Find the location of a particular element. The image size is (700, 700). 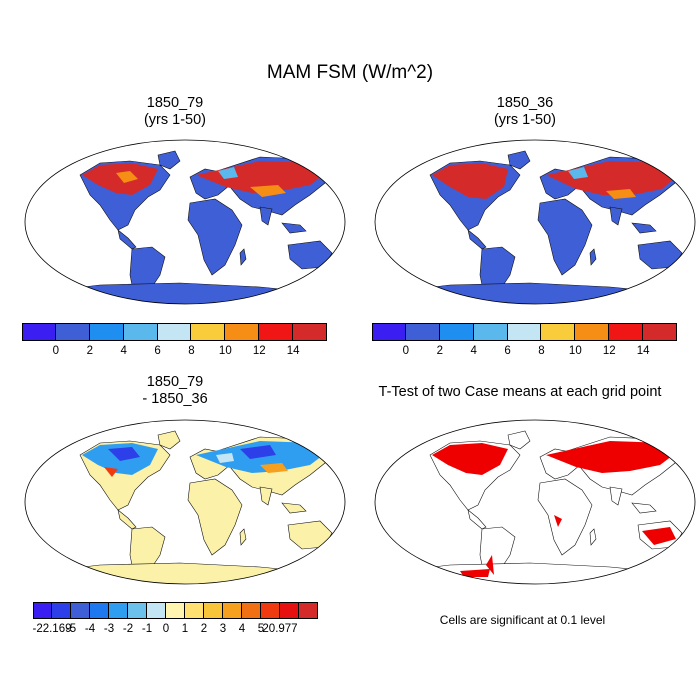

colorbar-diff-tick-label: 20.977 is located at coordinates (280, 629).